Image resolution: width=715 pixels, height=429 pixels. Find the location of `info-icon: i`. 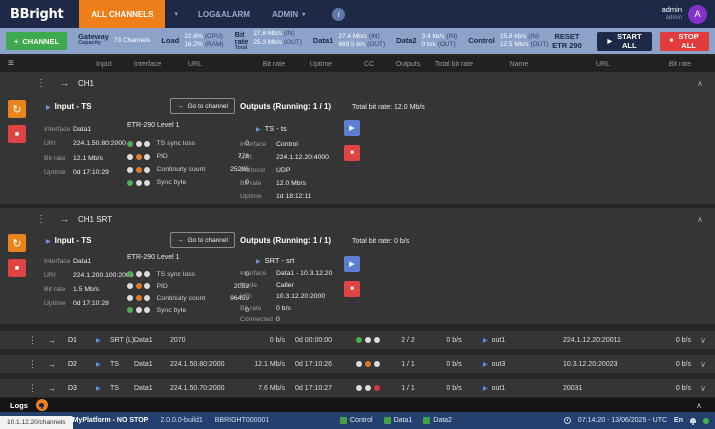

info-icon: i is located at coordinates (339, 14).